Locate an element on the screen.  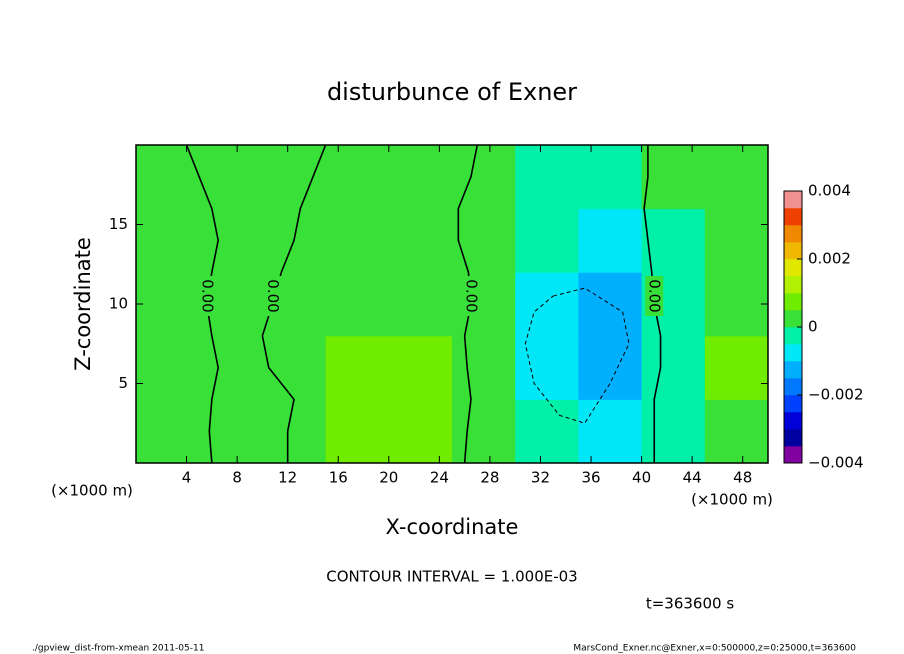
footer-left: ./gpview_dist-from-xmean 2011-05-11 is located at coordinates (118, 649).